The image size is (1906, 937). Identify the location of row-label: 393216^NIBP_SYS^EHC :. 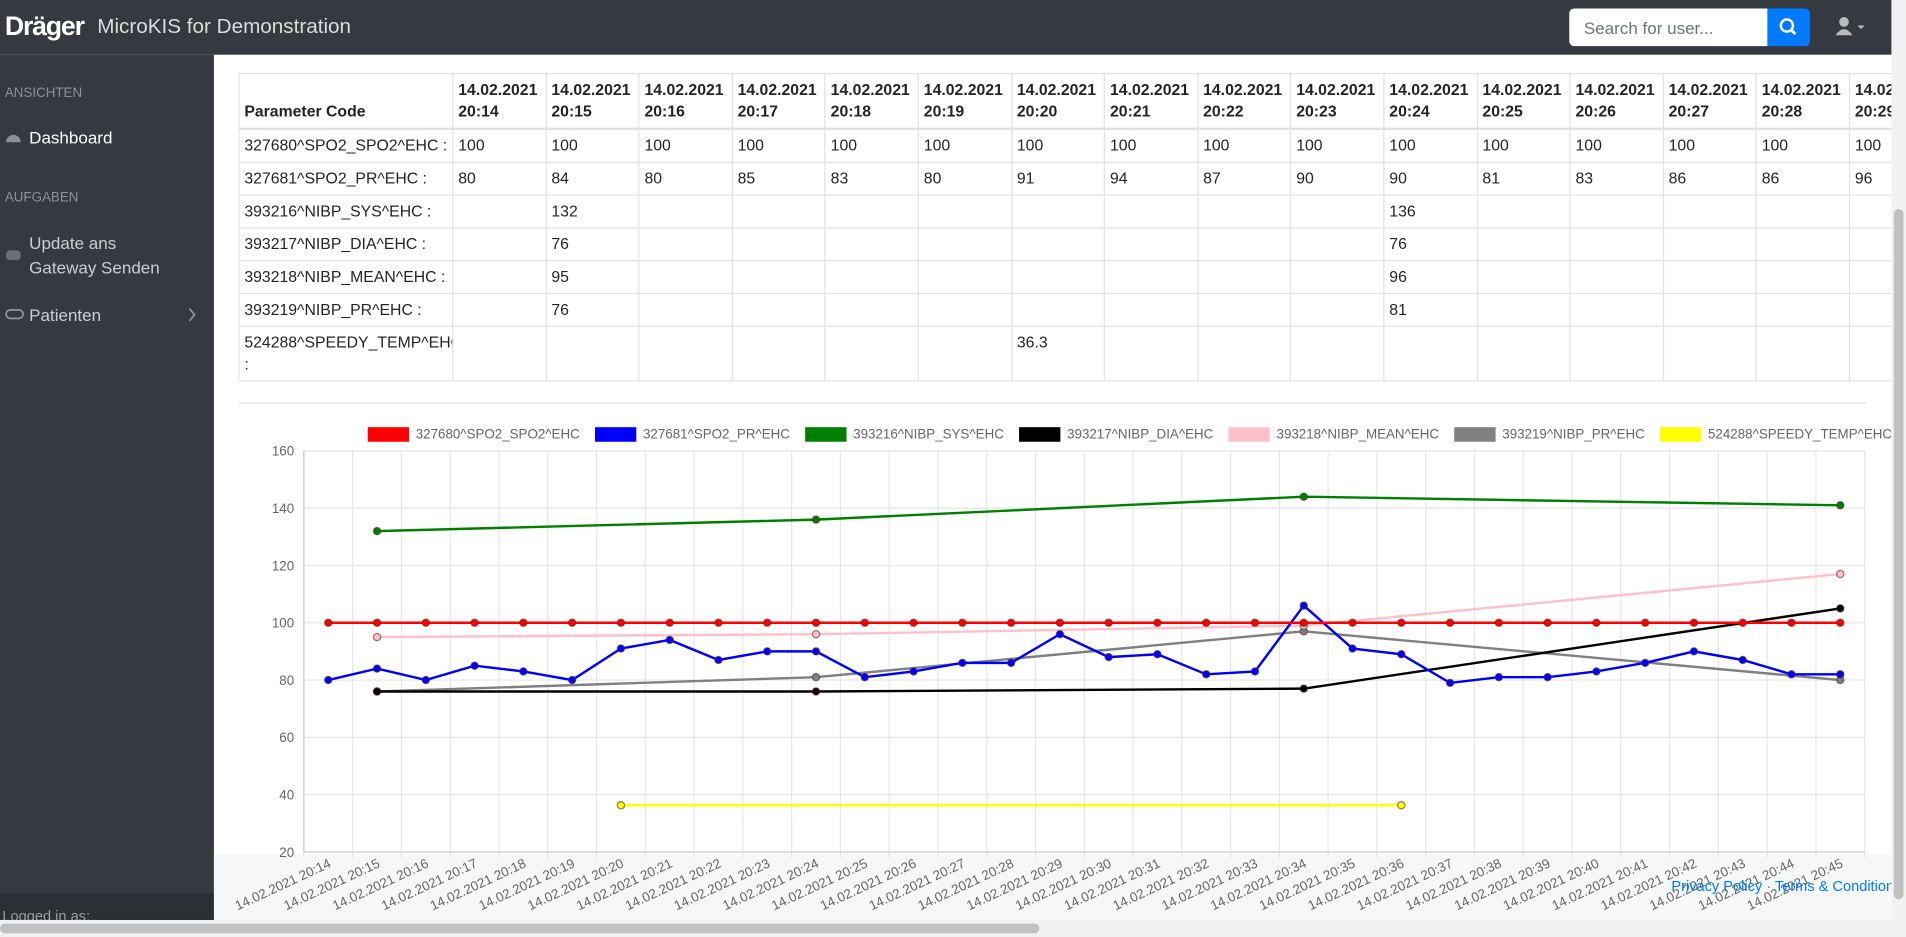
(346, 211).